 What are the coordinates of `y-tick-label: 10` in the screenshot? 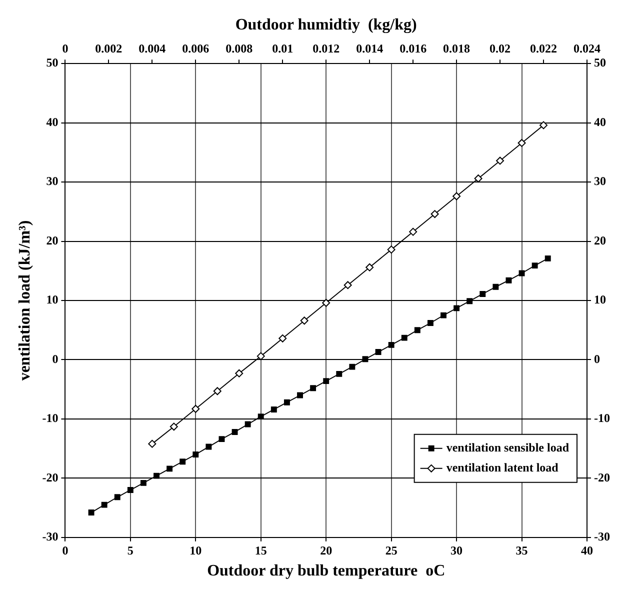 It's located at (52, 299).